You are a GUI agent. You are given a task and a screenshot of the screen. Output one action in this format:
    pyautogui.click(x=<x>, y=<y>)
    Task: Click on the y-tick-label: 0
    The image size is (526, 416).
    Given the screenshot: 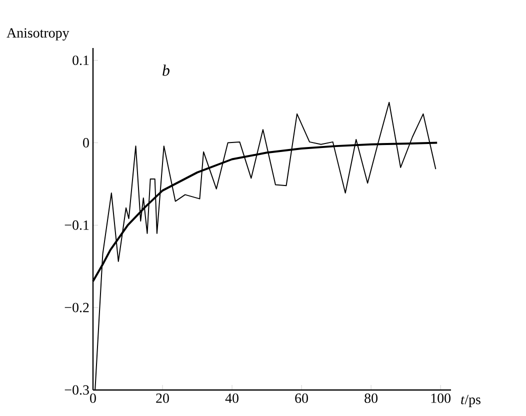 What is the action you would take?
    pyautogui.click(x=86, y=143)
    